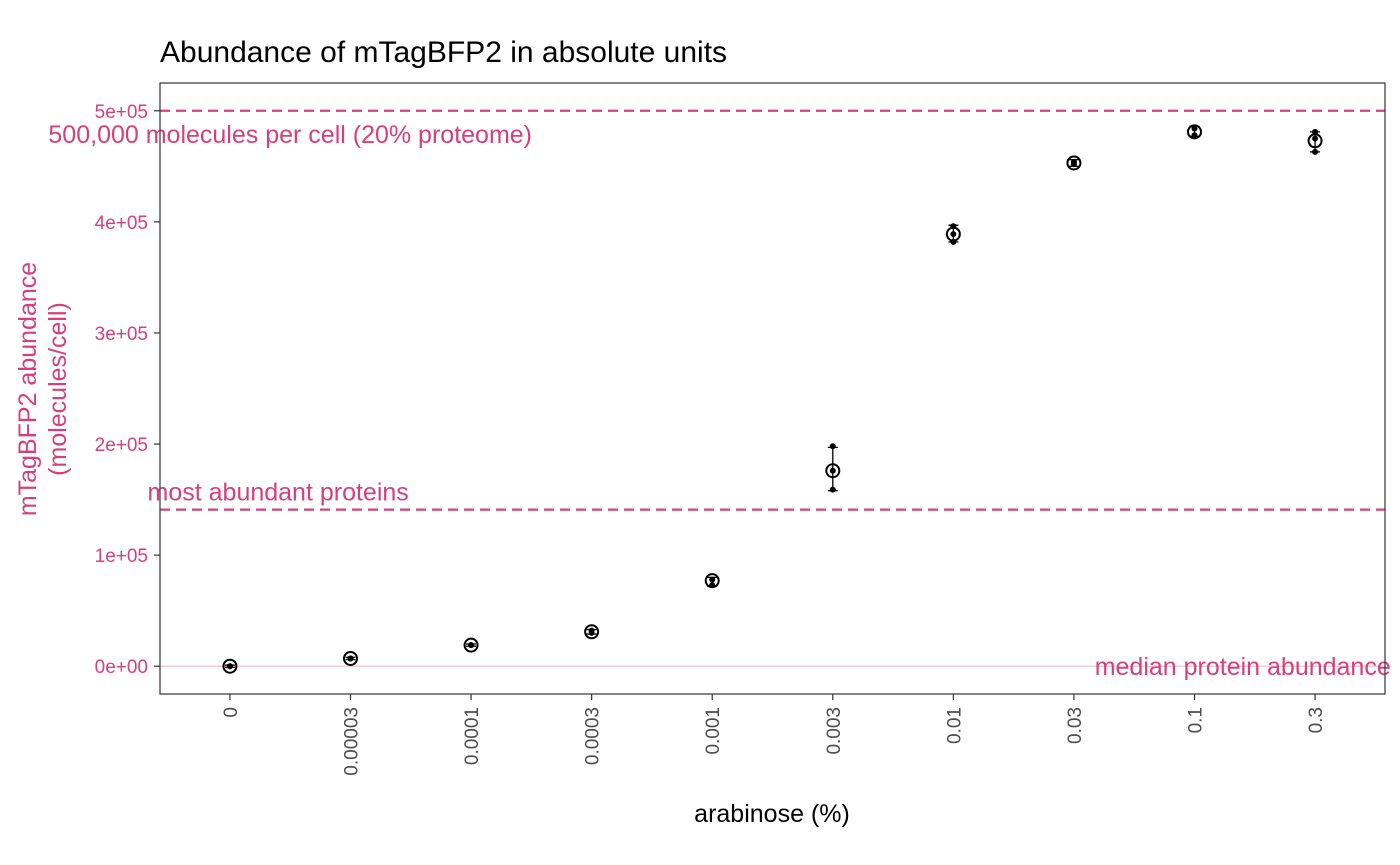 This screenshot has height=865, width=1400. What do you see at coordinates (1316, 720) in the screenshot?
I see `x-tick-label: 0.3` at bounding box center [1316, 720].